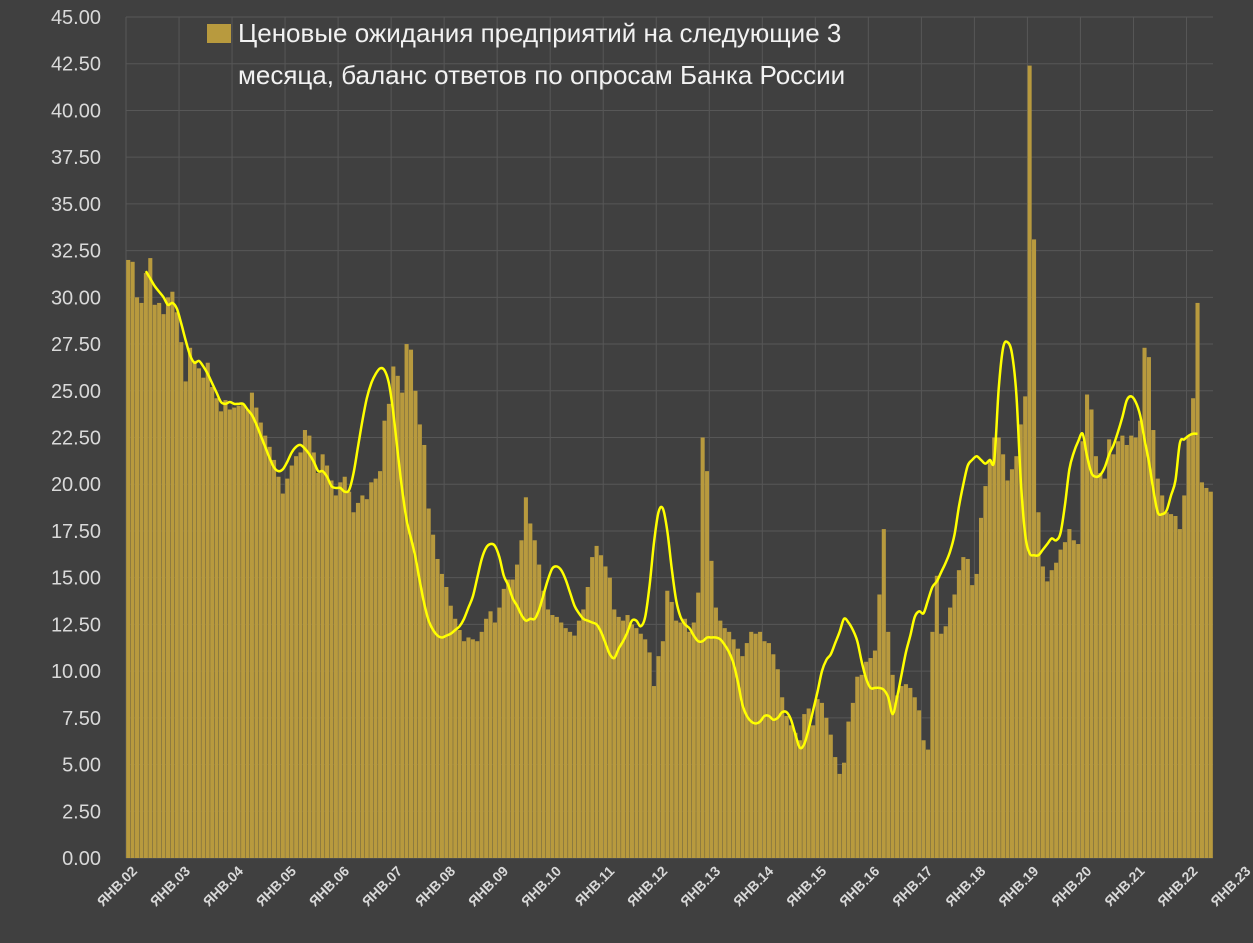 This screenshot has height=943, width=1253. What do you see at coordinates (81, 719) in the screenshot?
I see `y-tick-label: 7.50` at bounding box center [81, 719].